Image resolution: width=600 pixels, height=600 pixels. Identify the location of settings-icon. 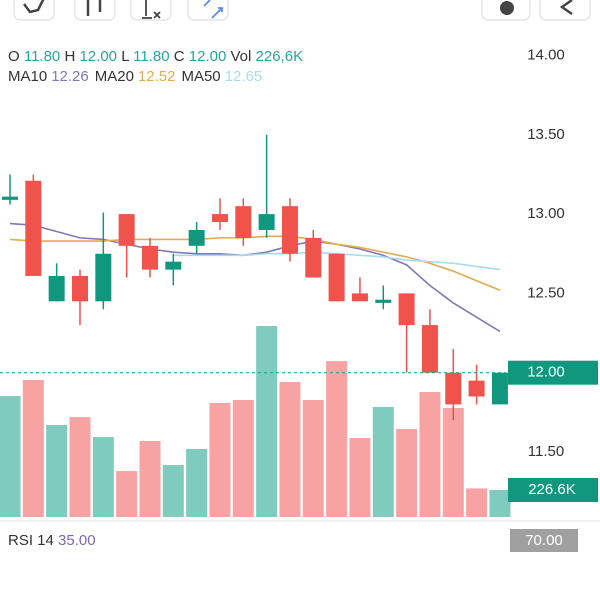
(507, 8).